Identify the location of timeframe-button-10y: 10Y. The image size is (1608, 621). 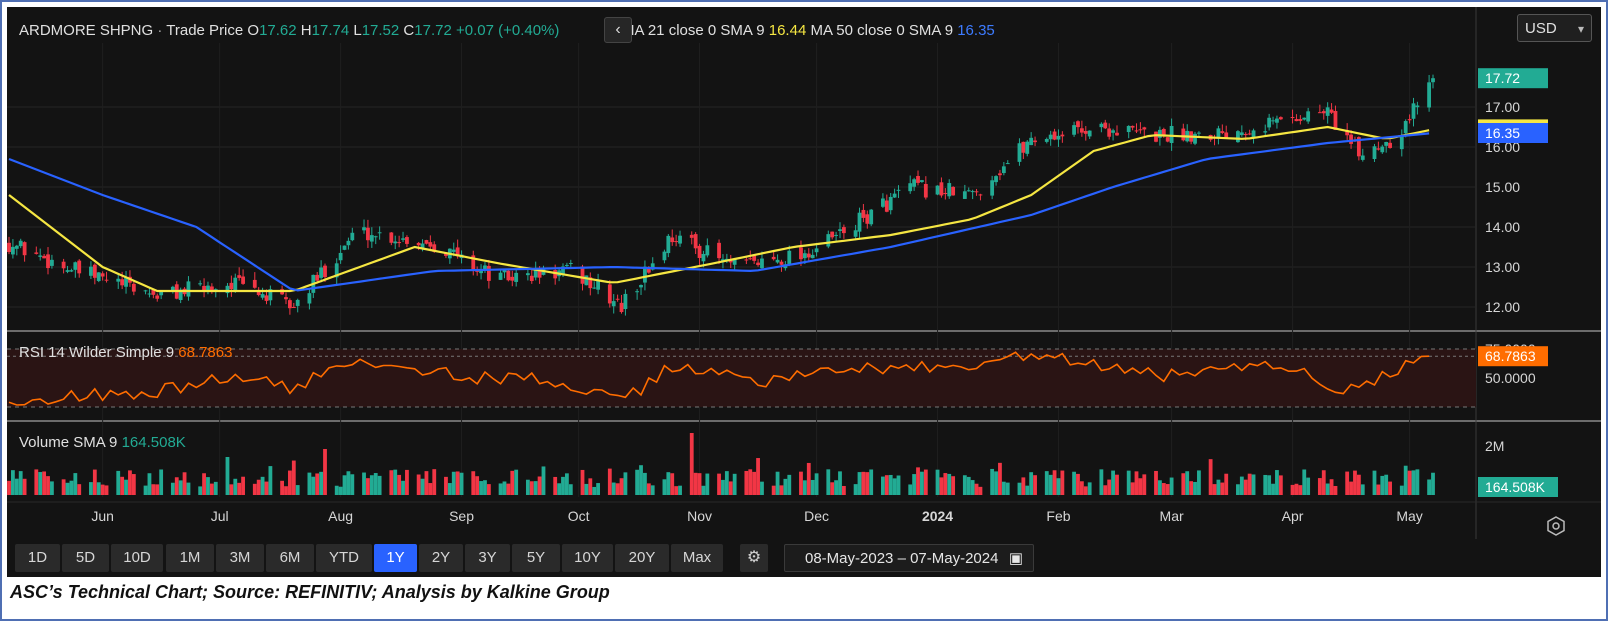
(587, 558).